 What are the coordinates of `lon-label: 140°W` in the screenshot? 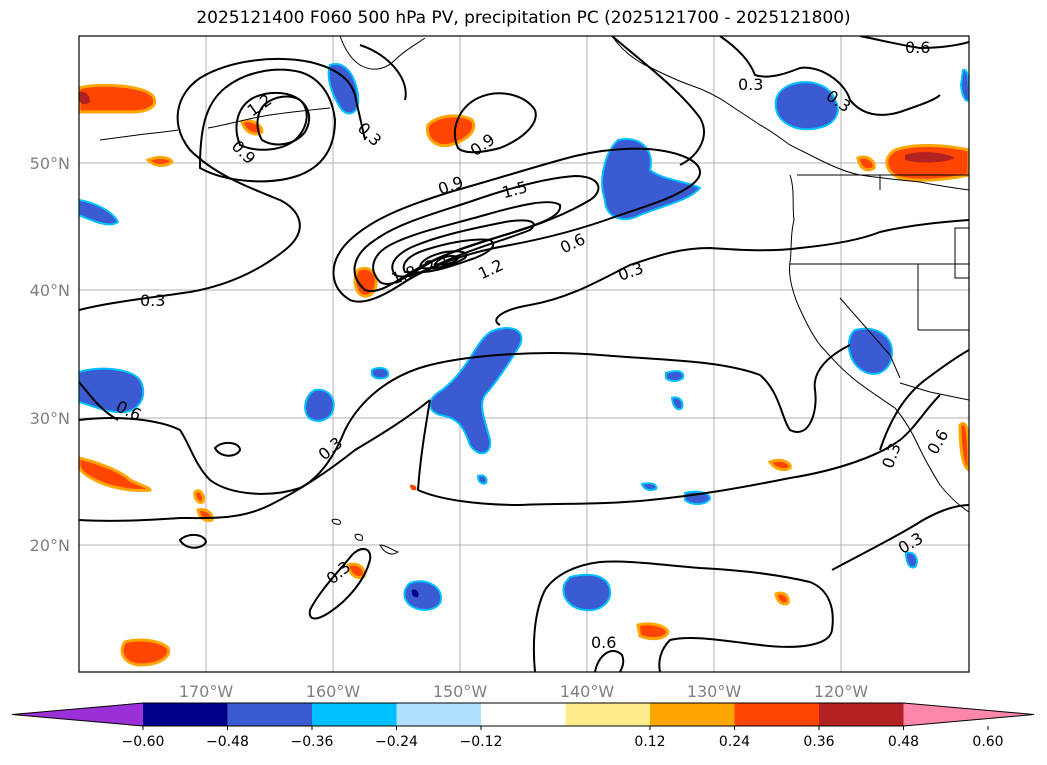 It's located at (587, 691).